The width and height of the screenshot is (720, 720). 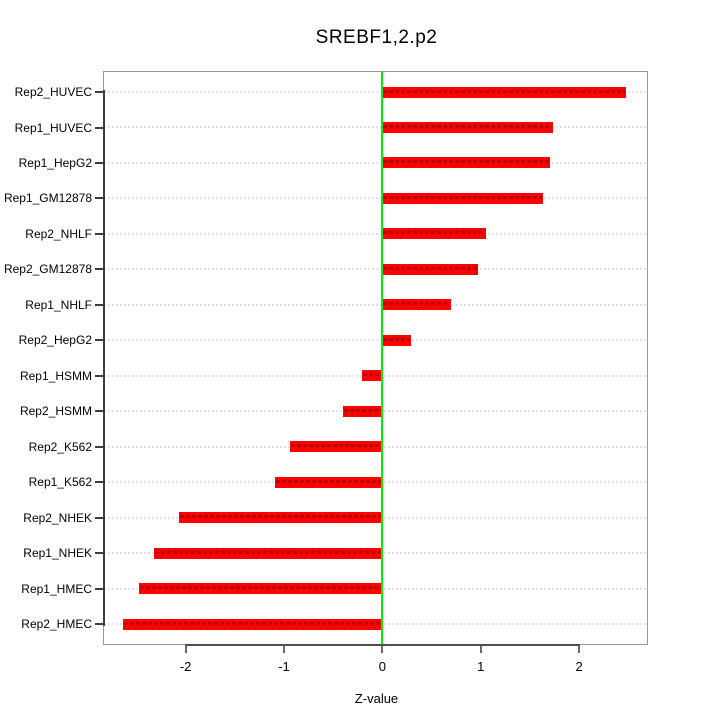 I want to click on chart-title: SREBF1,2.p2, so click(x=376, y=37).